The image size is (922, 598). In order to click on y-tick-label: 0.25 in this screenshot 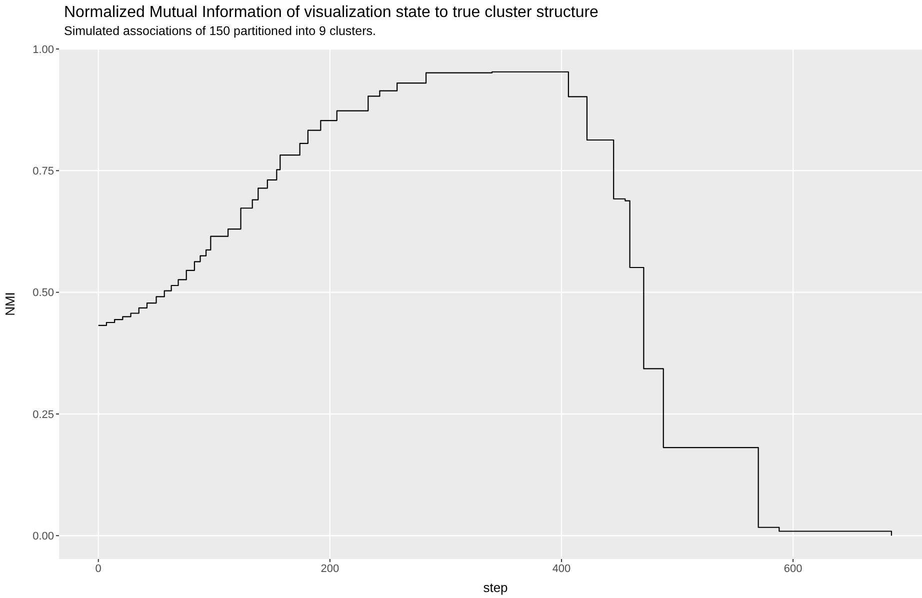, I will do `click(43, 414)`.